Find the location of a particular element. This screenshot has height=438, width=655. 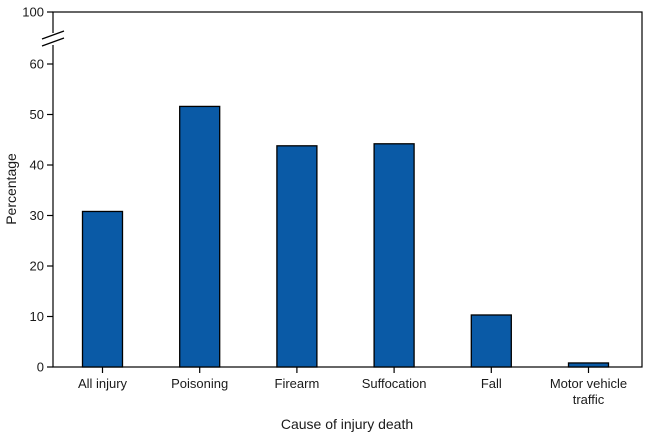

y-tick-label: 0 is located at coordinates (40, 367).